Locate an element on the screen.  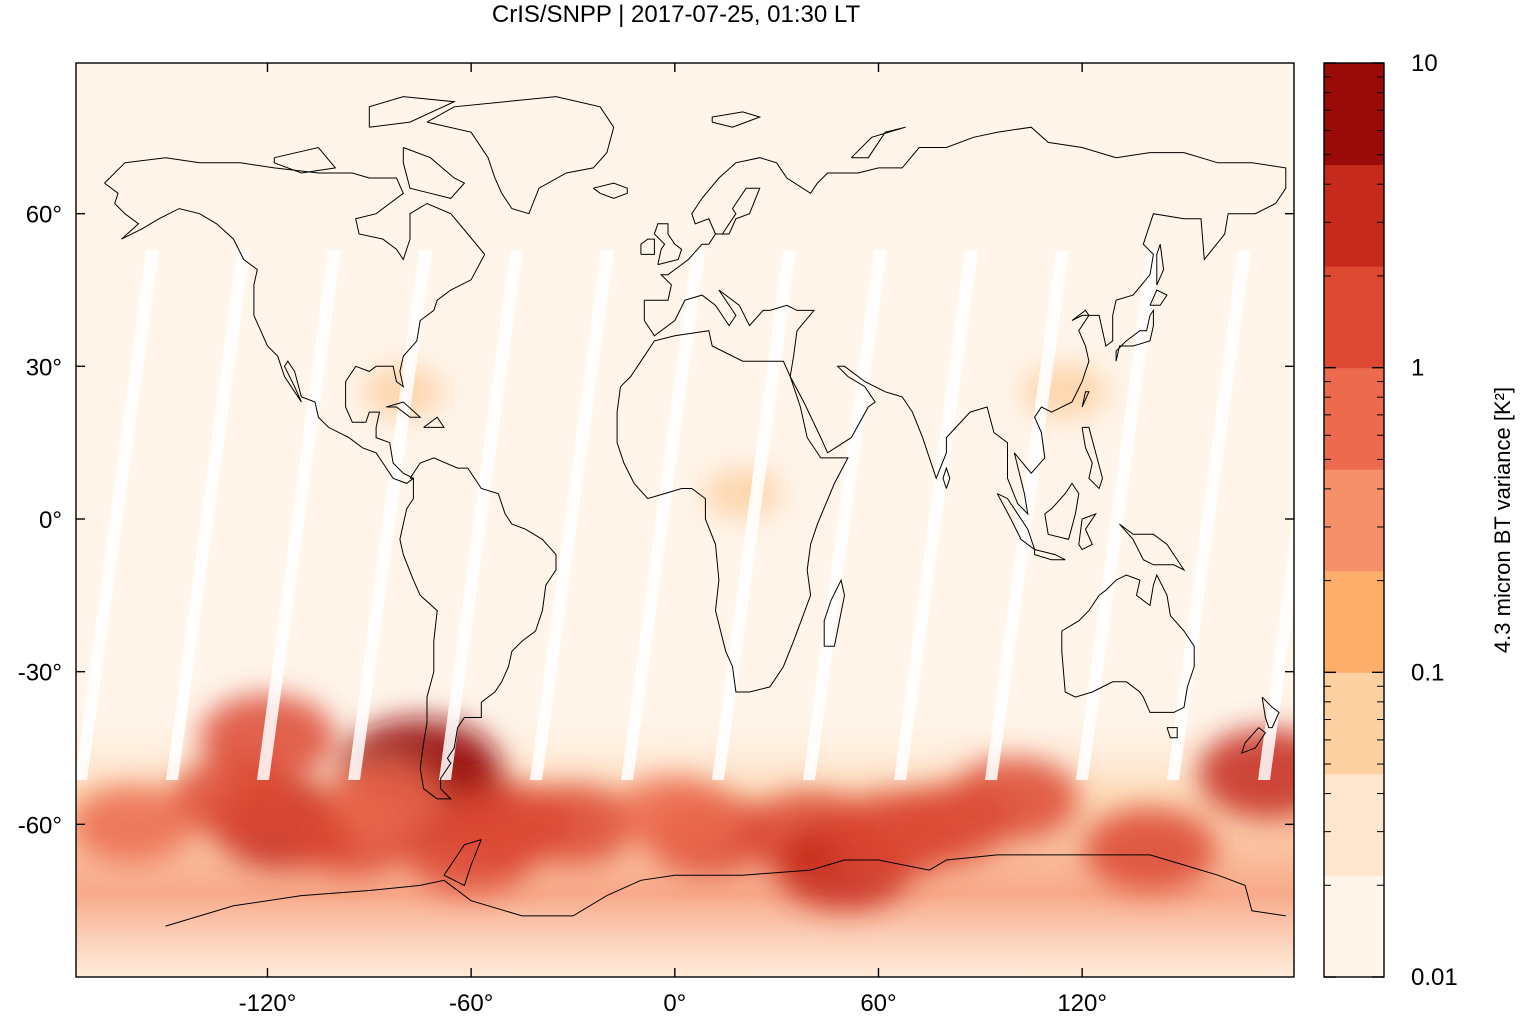
coastline-tasmania is located at coordinates (1172, 733).